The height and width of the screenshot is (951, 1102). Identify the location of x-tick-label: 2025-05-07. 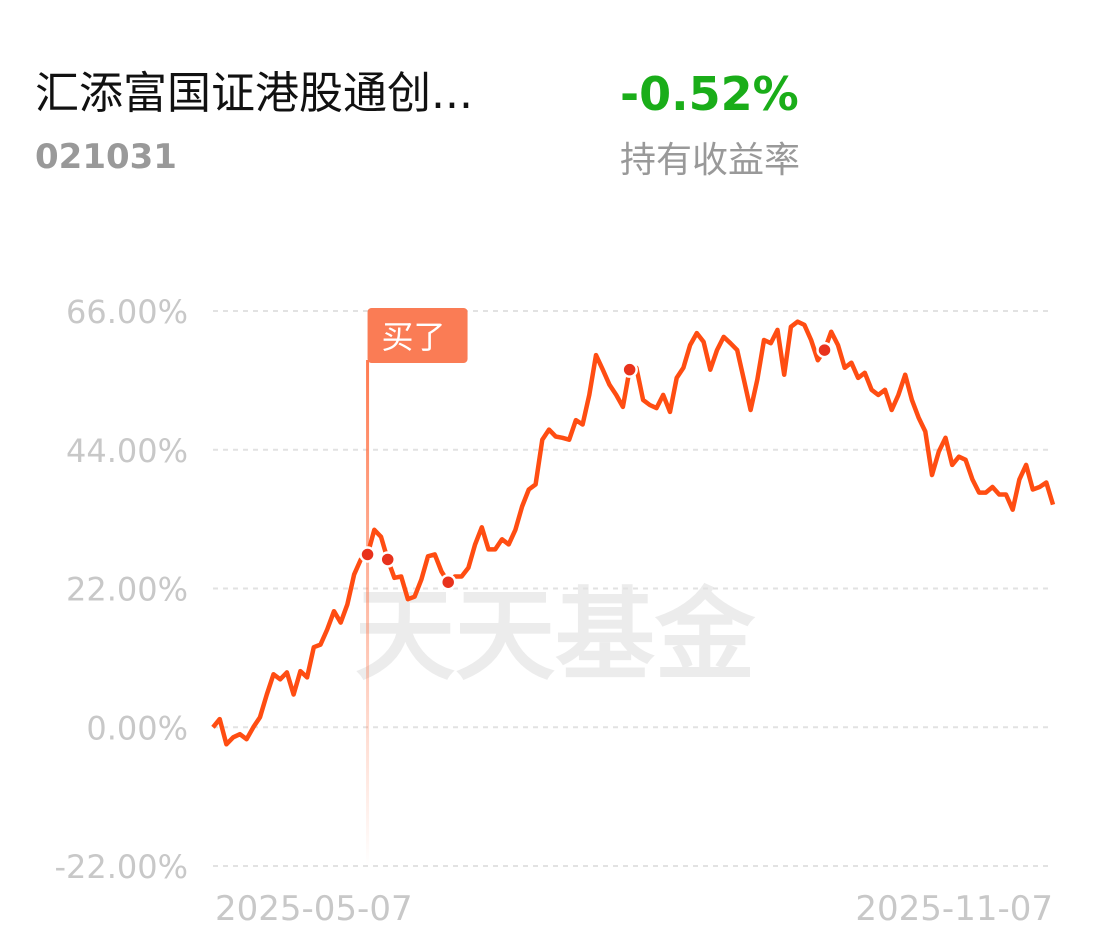
(314, 909).